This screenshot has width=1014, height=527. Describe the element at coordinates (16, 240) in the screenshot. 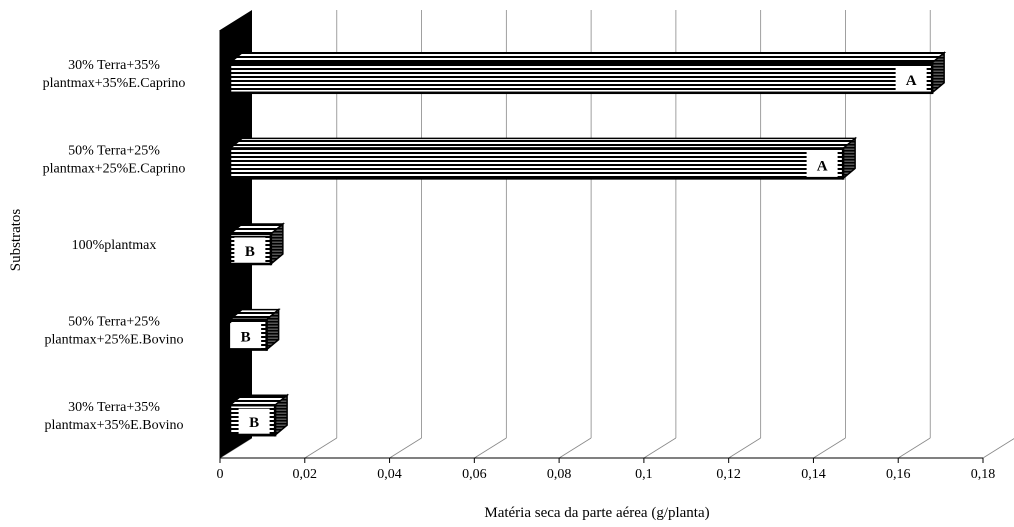

I see `y-axis-title: Substratos` at that location.